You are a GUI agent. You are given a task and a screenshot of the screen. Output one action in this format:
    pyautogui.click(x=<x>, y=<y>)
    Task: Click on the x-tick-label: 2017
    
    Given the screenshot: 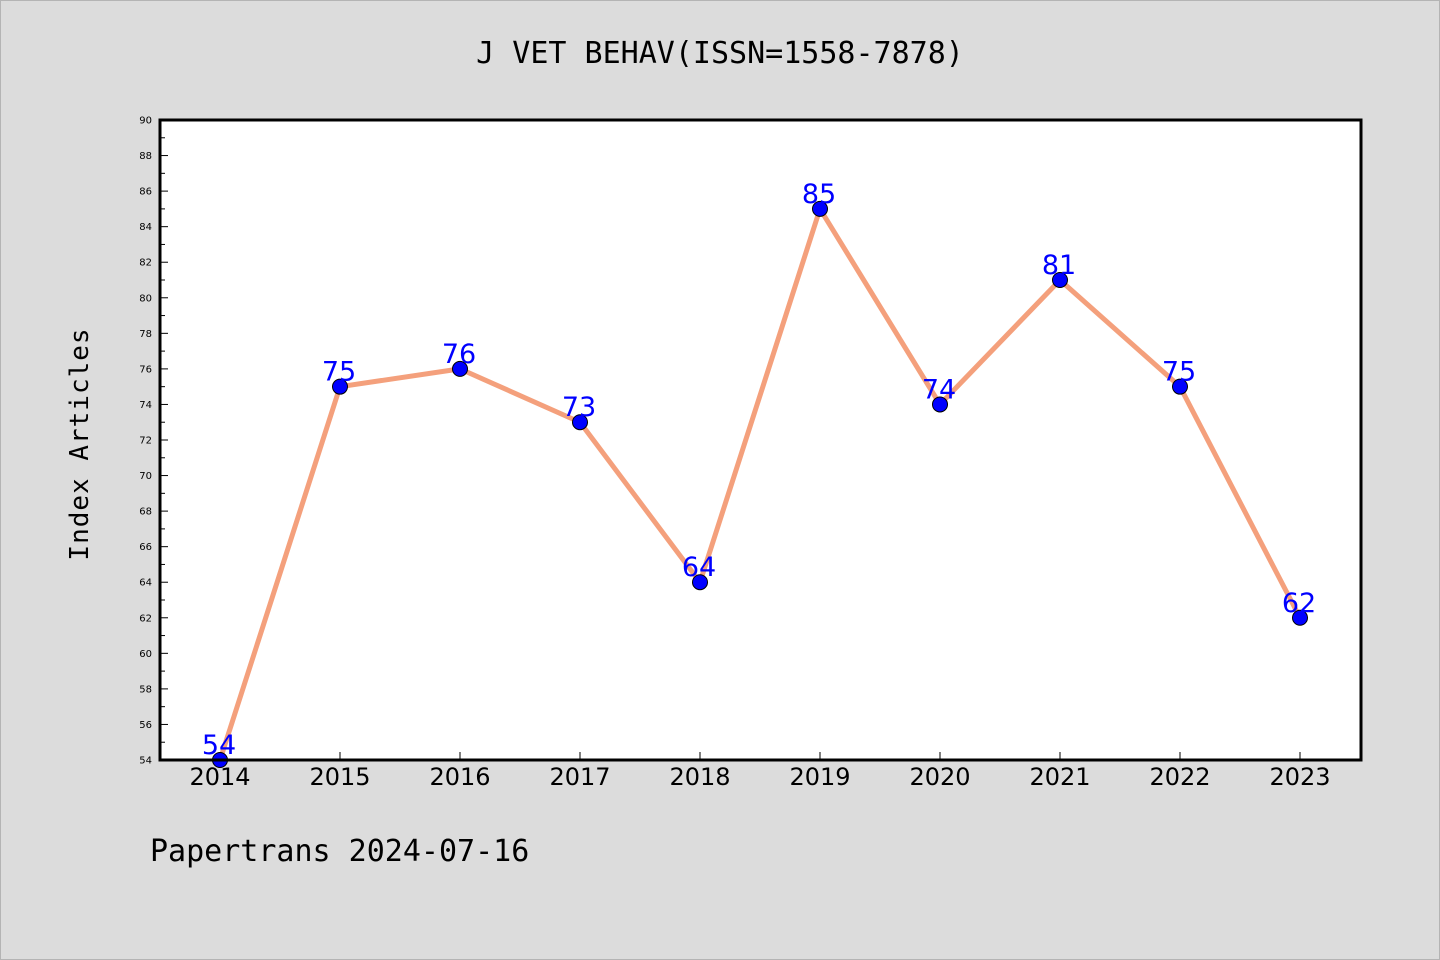 What is the action you would take?
    pyautogui.click(x=579, y=777)
    